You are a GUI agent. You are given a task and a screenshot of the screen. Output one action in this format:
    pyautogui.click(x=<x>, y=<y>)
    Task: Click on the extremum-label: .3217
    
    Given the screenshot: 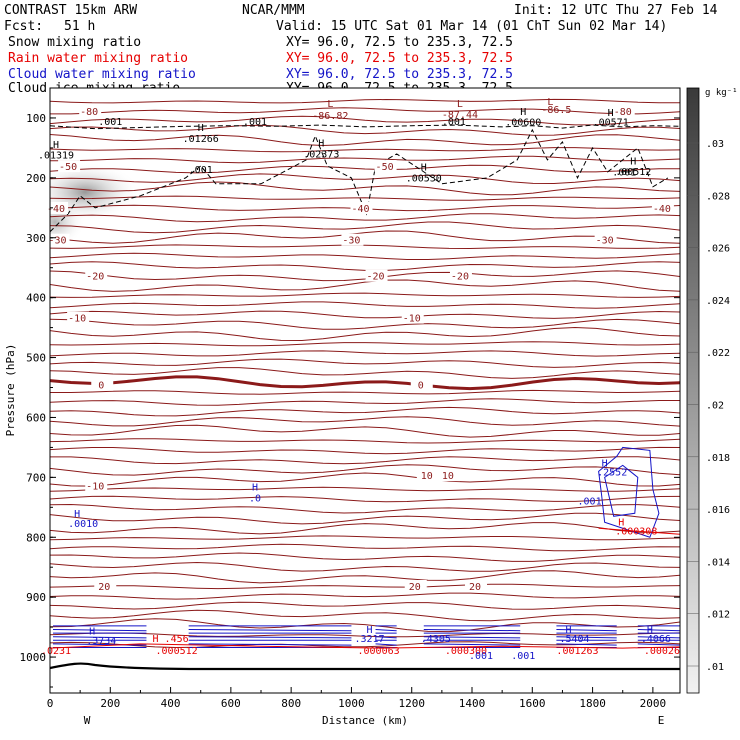 What is the action you would take?
    pyautogui.click(x=369, y=639)
    